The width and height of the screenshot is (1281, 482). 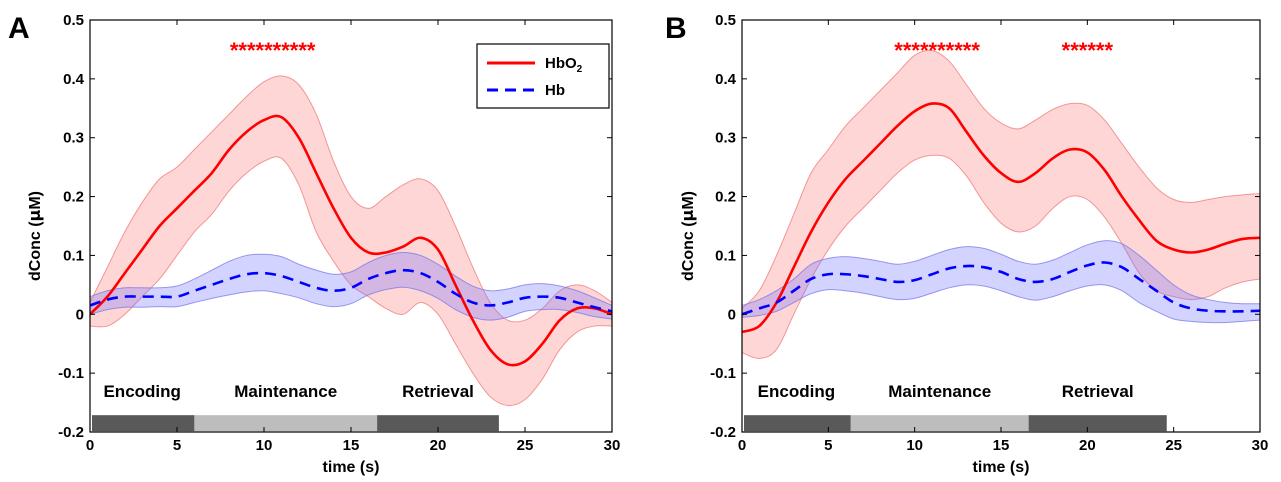 I want to click on legend-label-text: HbO, so click(x=561, y=63).